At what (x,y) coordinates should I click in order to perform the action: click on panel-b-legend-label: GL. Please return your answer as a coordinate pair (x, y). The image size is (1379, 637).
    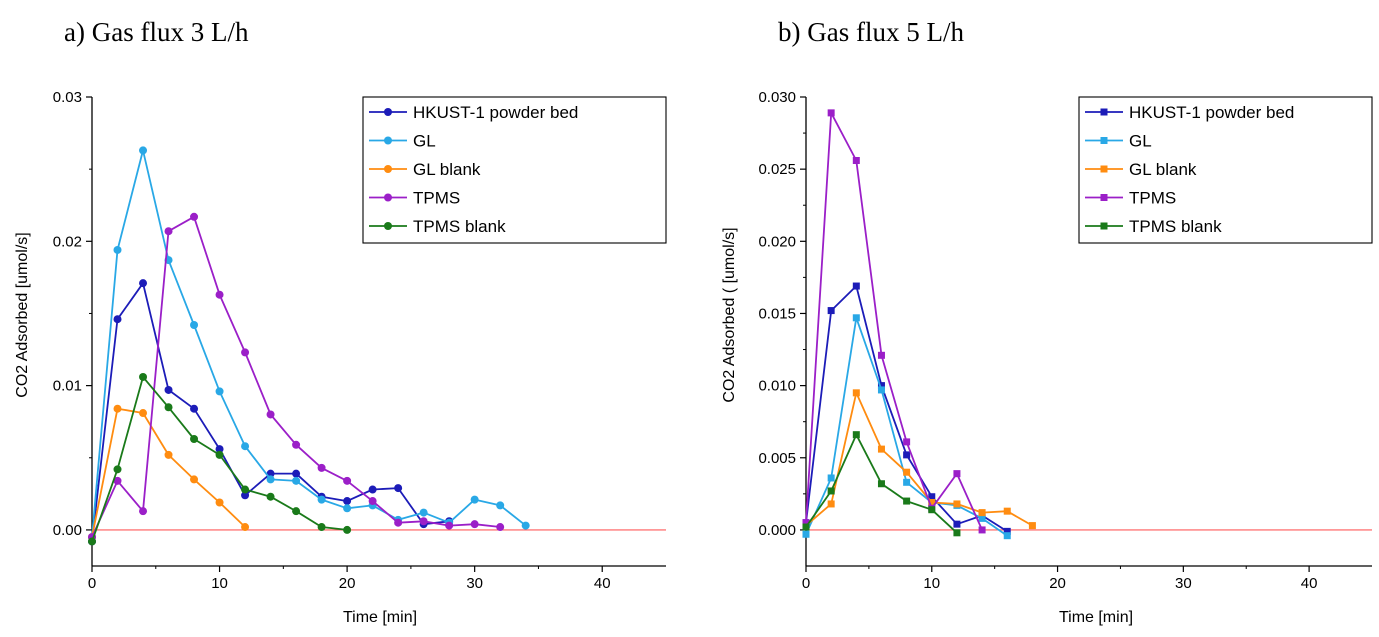
    Looking at the image, I should click on (1140, 141).